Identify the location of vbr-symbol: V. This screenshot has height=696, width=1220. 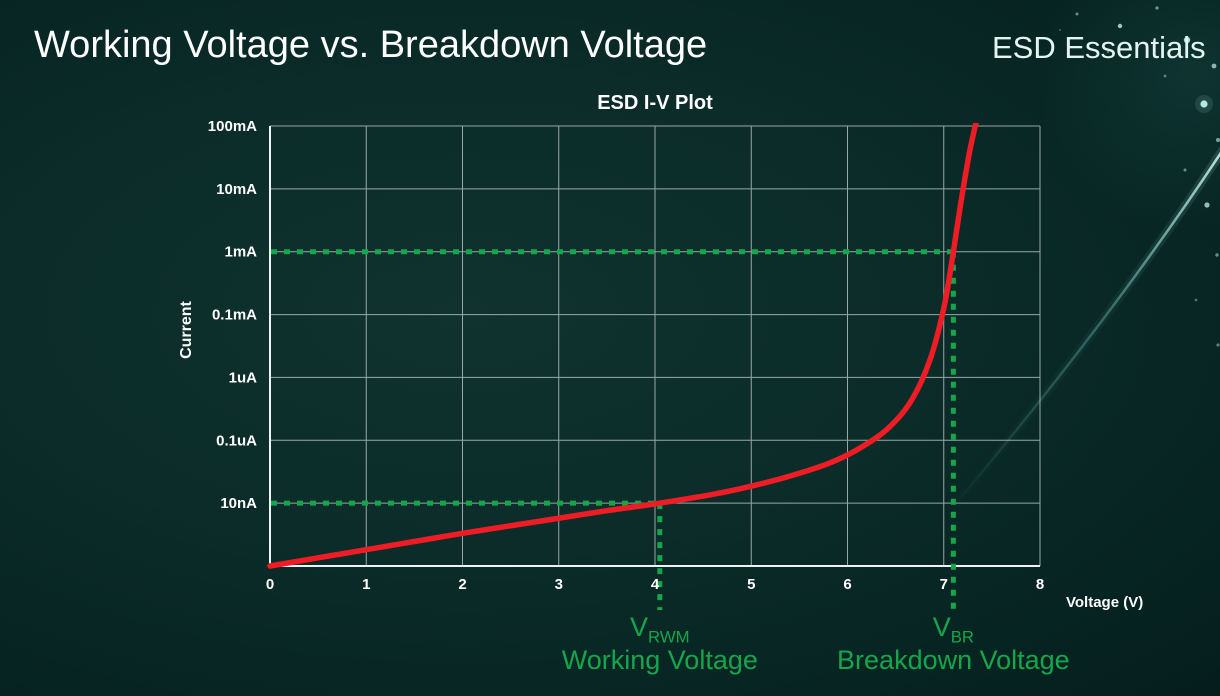
(941, 627).